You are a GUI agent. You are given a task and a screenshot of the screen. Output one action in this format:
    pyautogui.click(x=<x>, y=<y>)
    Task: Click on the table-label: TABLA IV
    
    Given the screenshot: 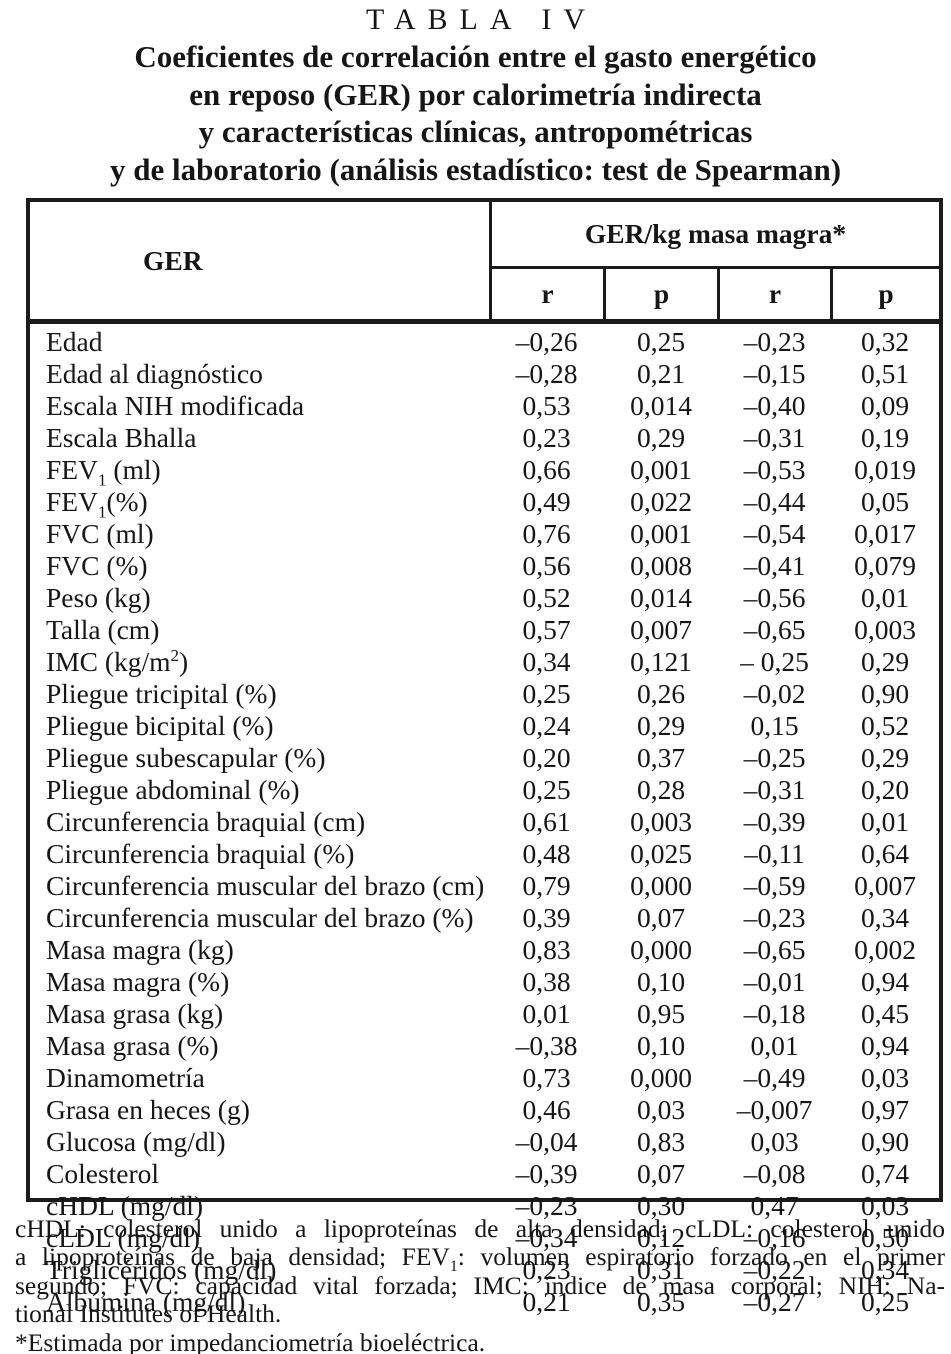 What is the action you would take?
    pyautogui.click(x=481, y=19)
    